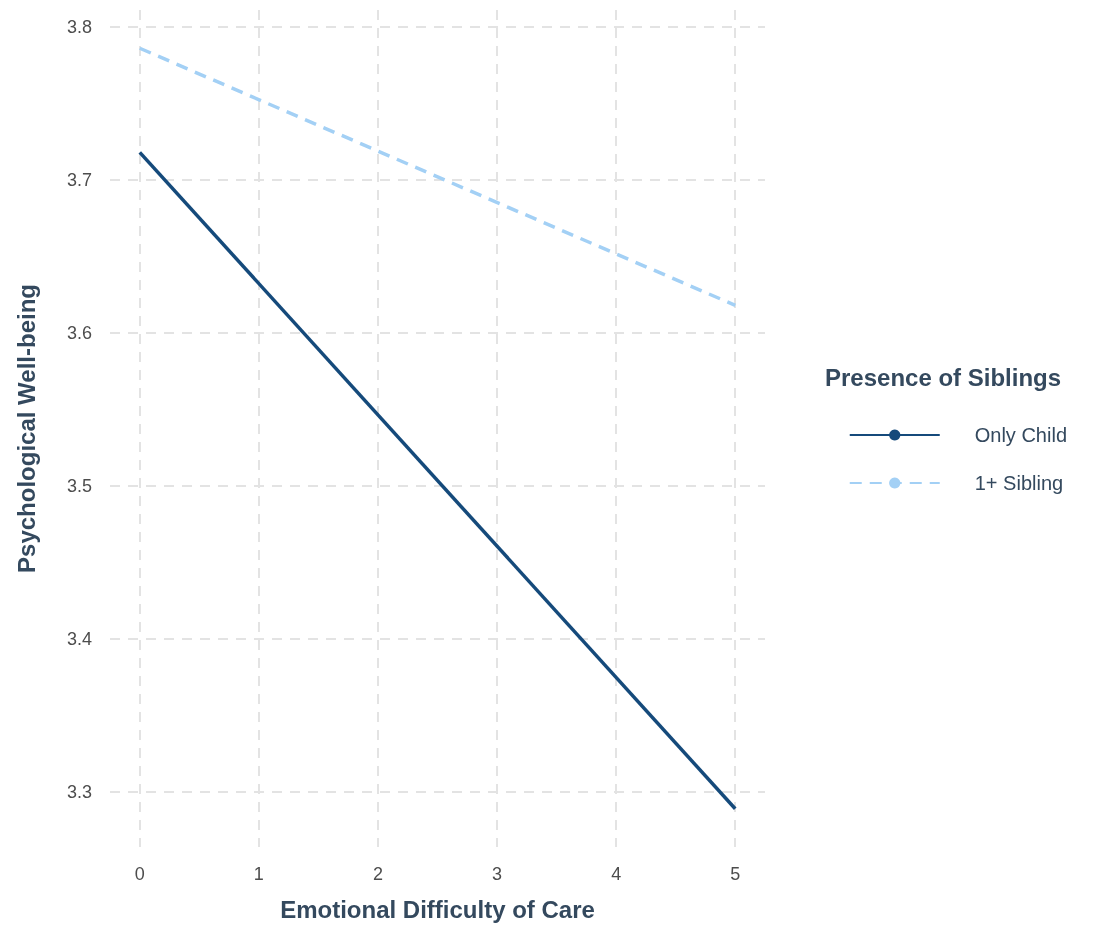 The image size is (1112, 942). I want to click on legend-label: Only Child, so click(1021, 435).